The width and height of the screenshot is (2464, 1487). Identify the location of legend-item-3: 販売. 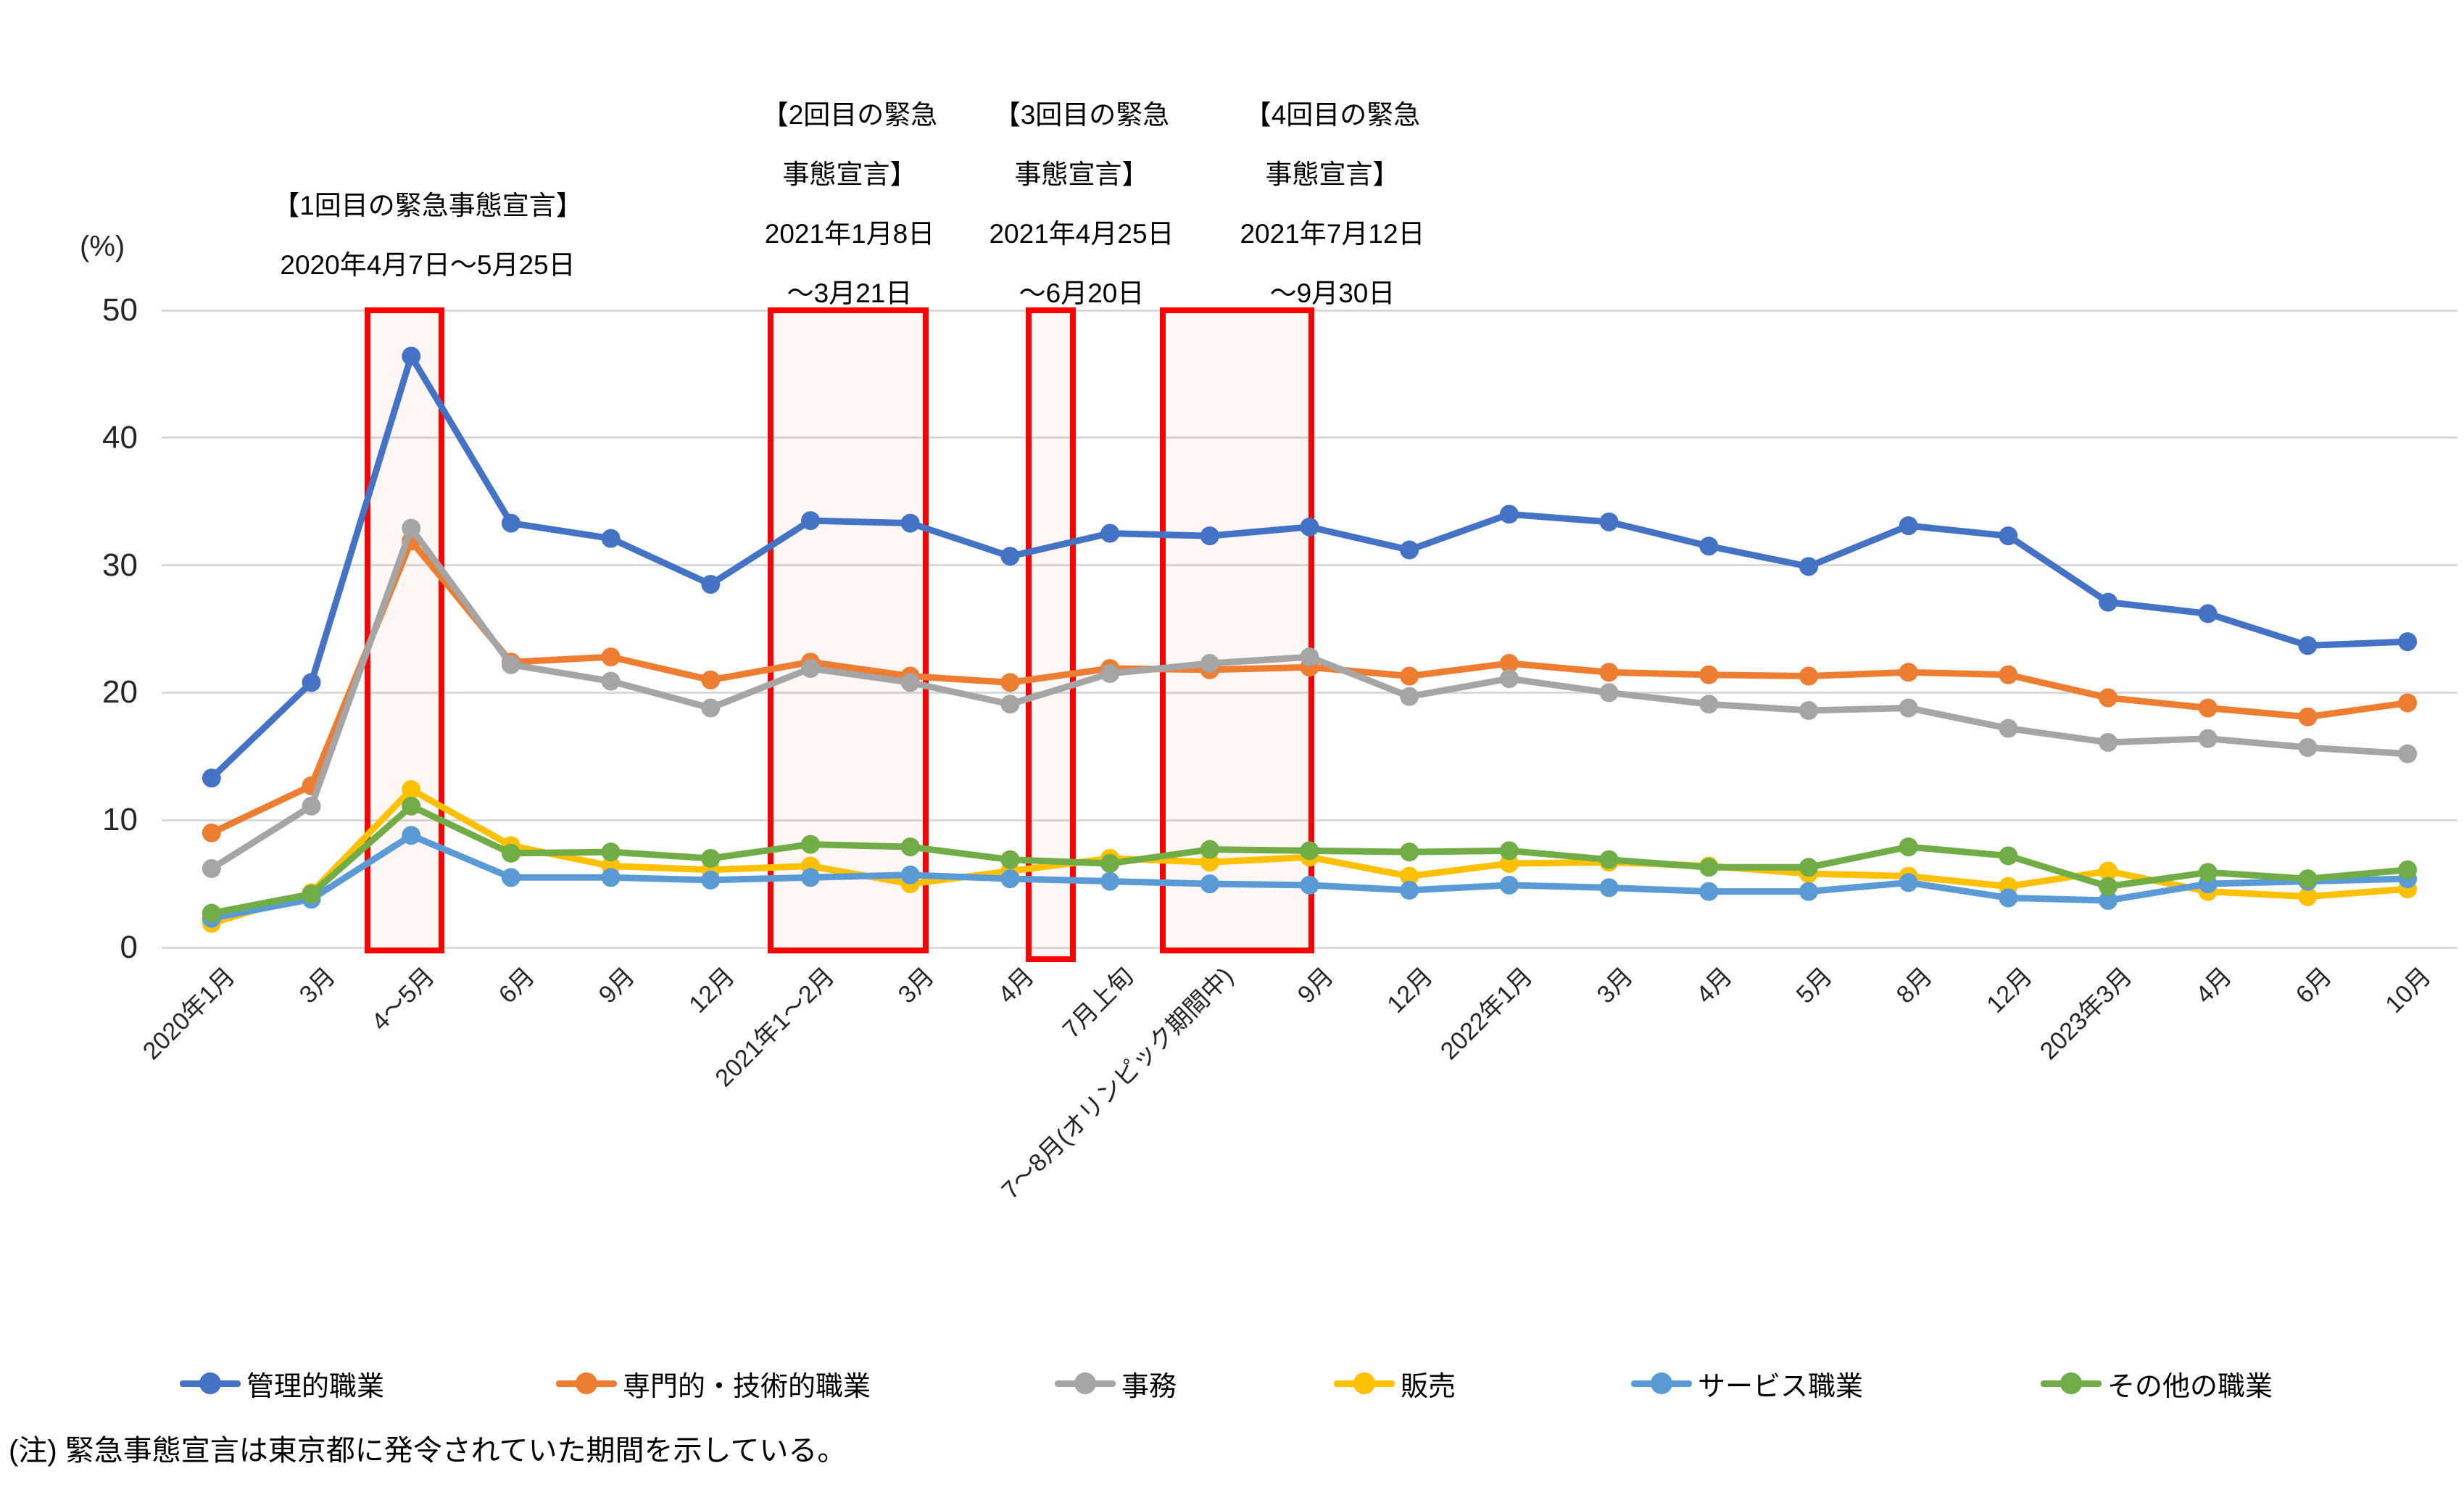
(1395, 1384).